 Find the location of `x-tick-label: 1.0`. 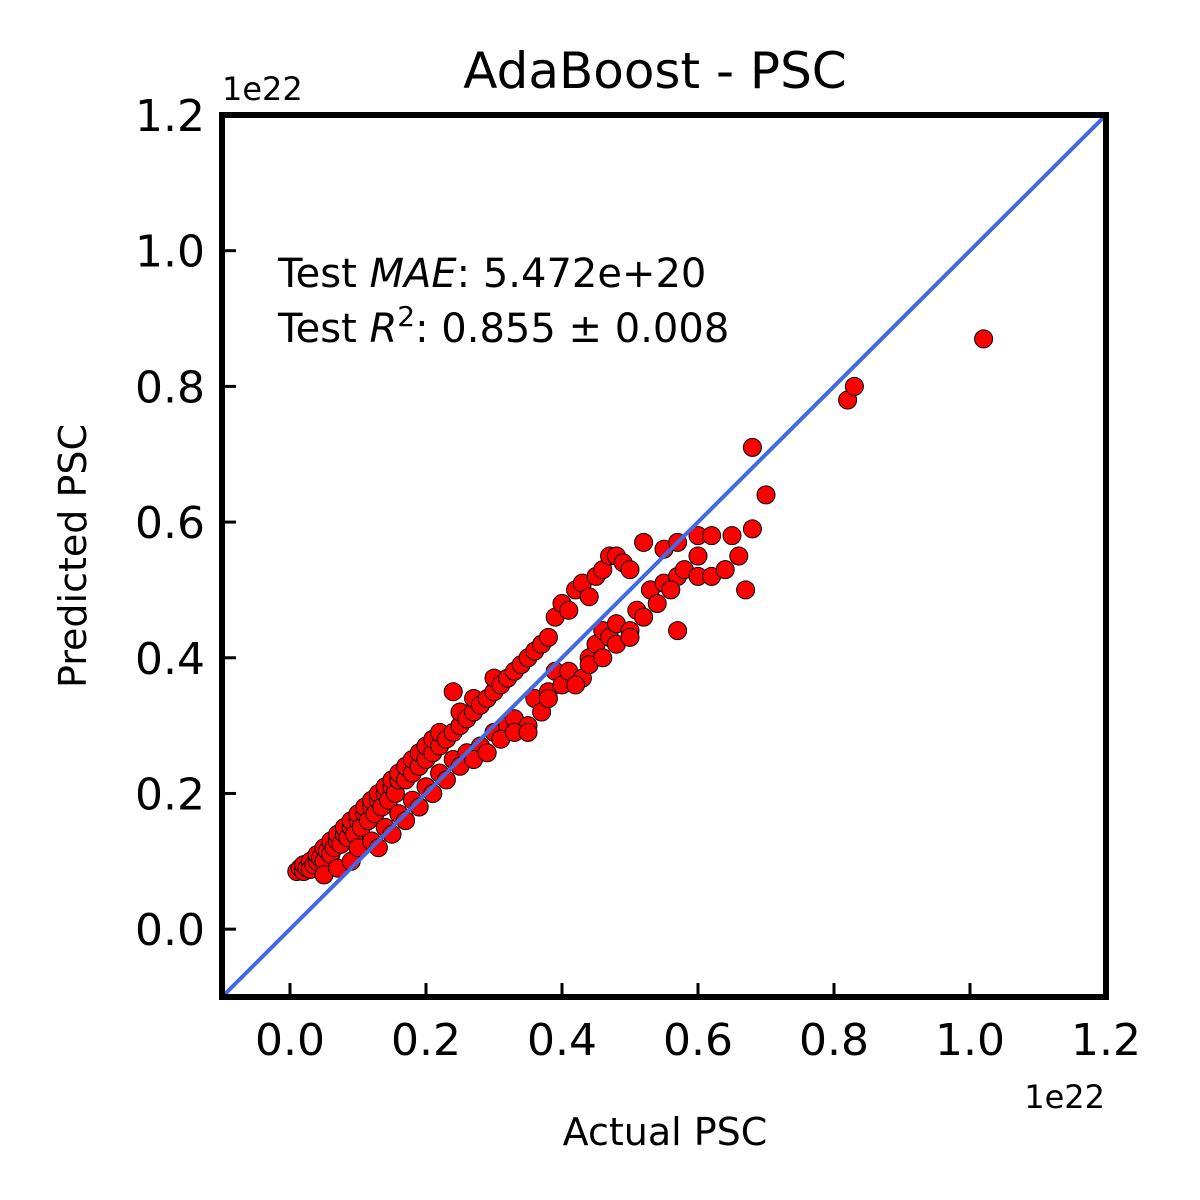

x-tick-label: 1.0 is located at coordinates (970, 1040).